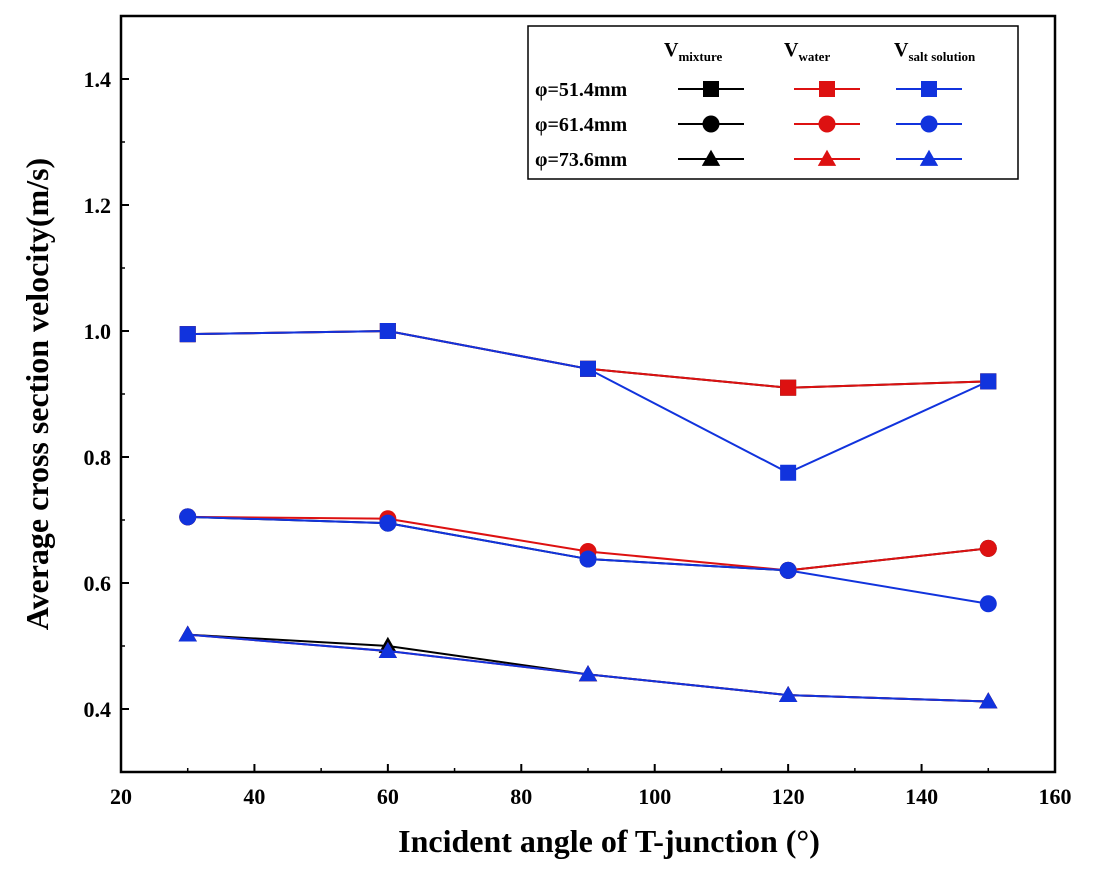 The image size is (1094, 877). Describe the element at coordinates (1055, 796) in the screenshot. I see `x-tick-label: 160` at that location.